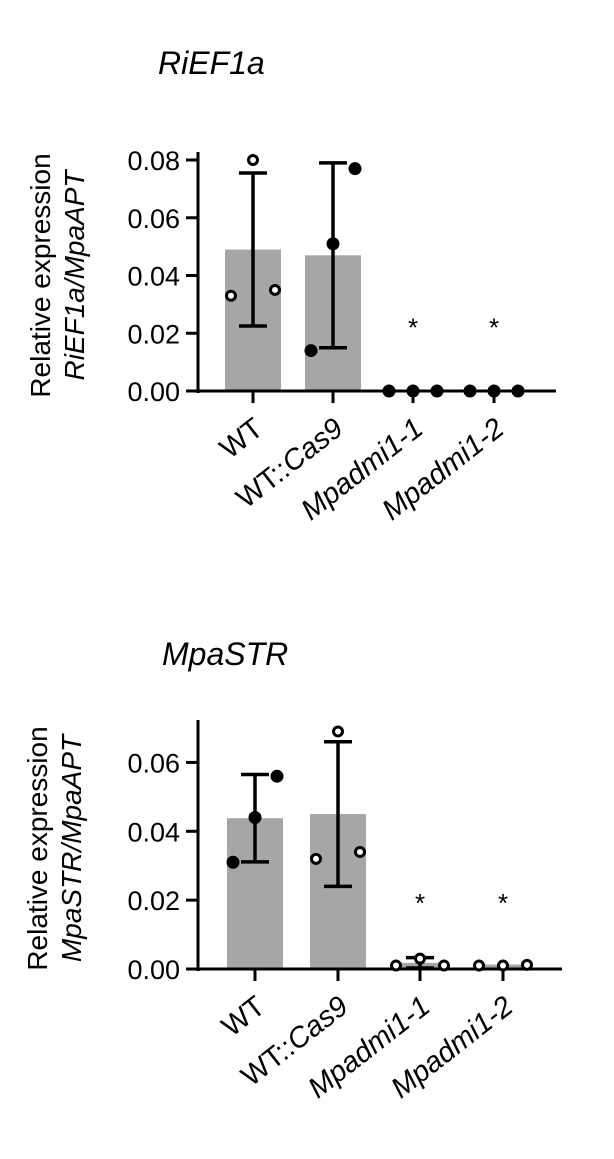 The width and height of the screenshot is (614, 1159). What do you see at coordinates (74, 275) in the screenshot?
I see `y-axis-label-line2: RiEF1a/MpaAPT` at bounding box center [74, 275].